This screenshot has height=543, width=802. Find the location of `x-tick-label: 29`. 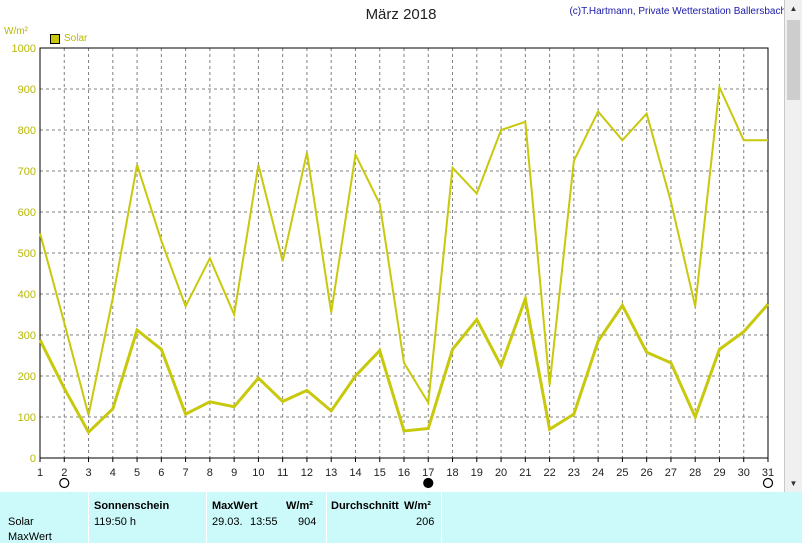

x-tick-label: 29 is located at coordinates (719, 473).